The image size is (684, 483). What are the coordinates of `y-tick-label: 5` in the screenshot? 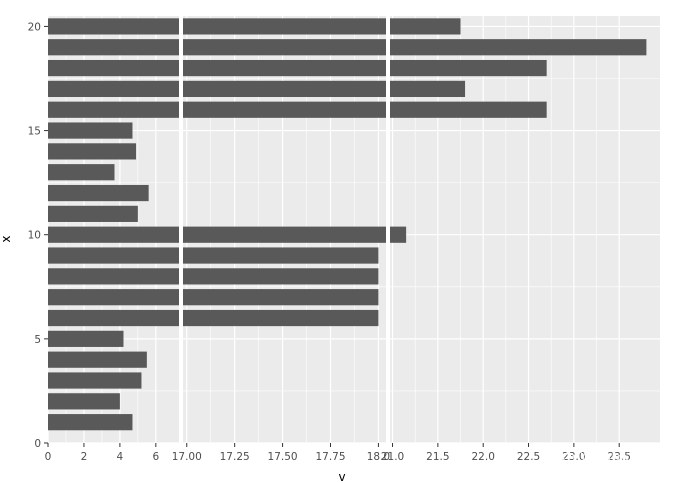 It's located at (37, 340).